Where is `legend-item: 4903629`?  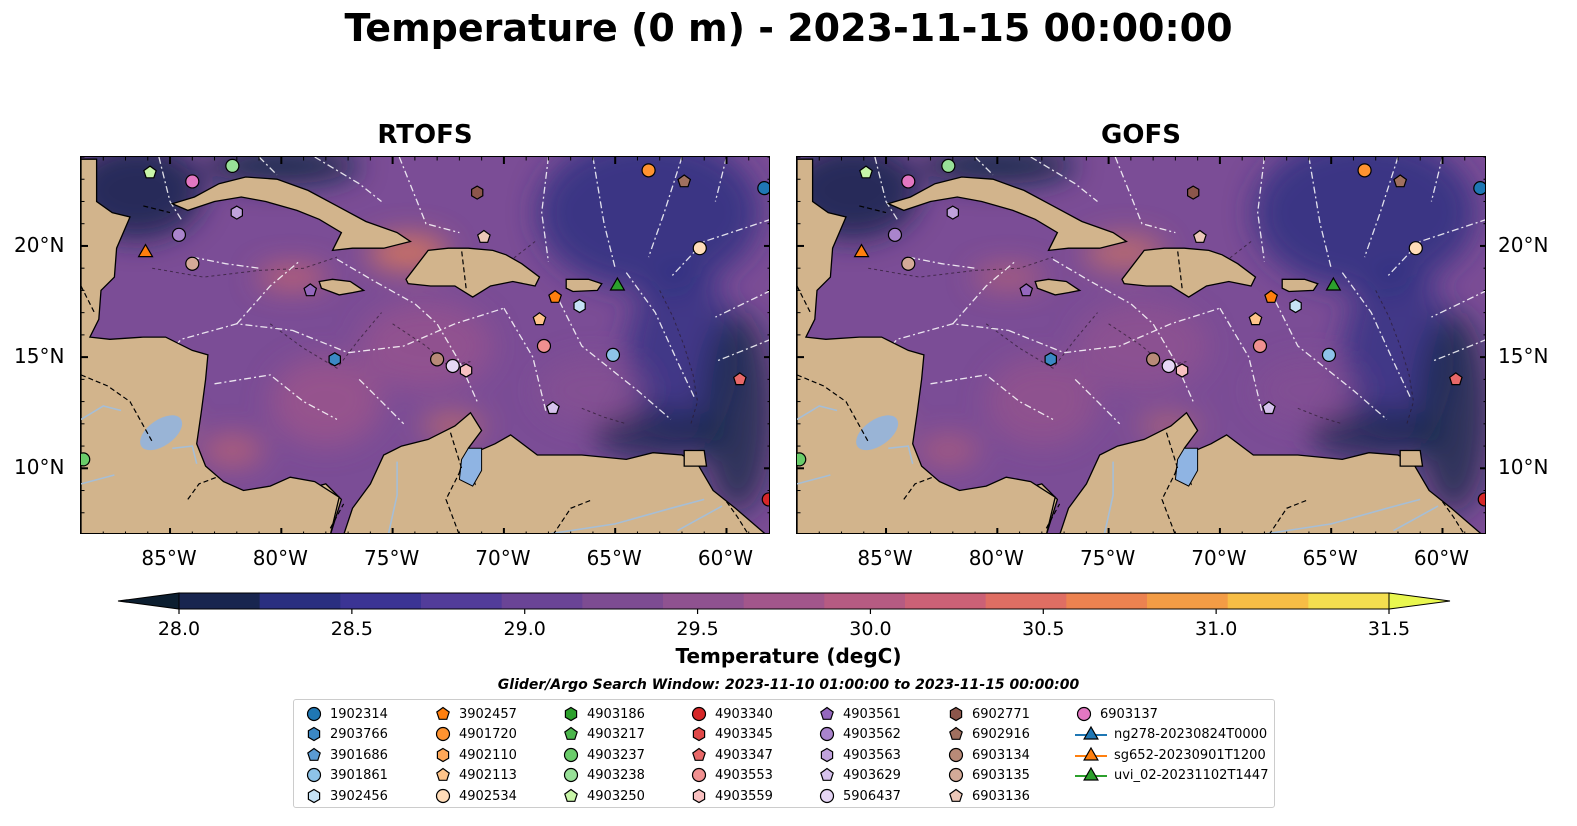
legend-item: 4903629 is located at coordinates (859, 775).